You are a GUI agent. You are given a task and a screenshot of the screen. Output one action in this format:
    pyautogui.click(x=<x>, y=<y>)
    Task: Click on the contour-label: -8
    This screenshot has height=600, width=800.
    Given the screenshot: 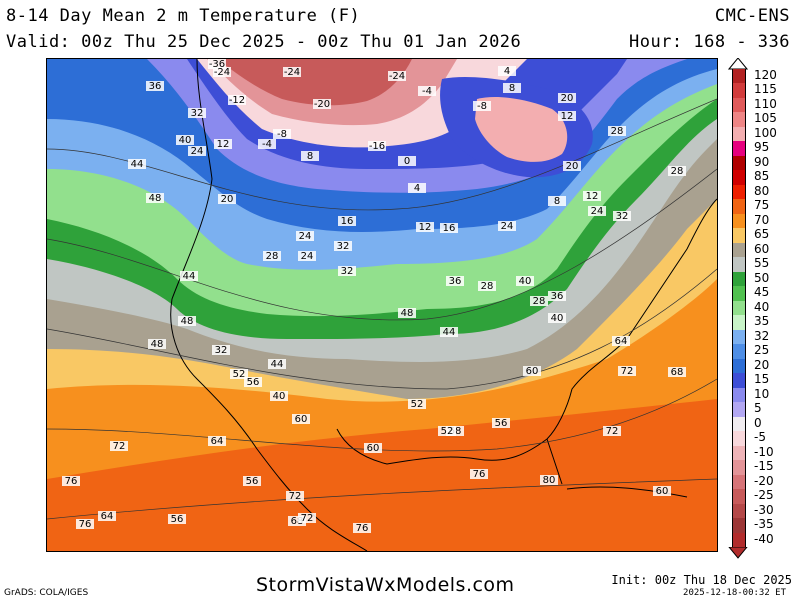 What is the action you would take?
    pyautogui.click(x=282, y=134)
    